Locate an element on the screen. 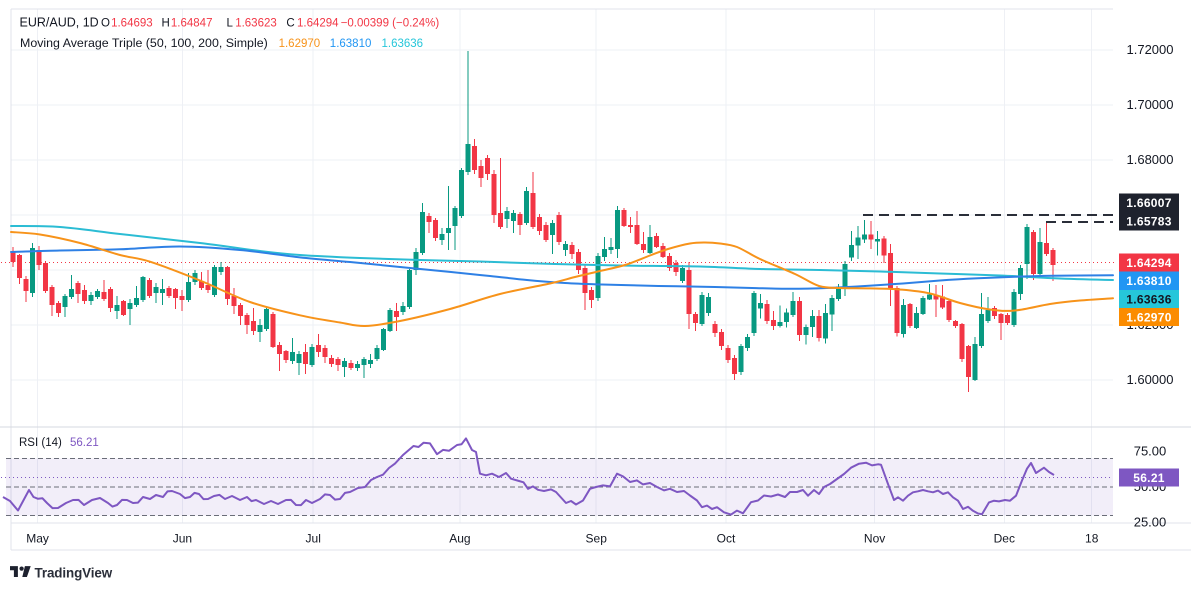 The width and height of the screenshot is (1191, 590). svg-text: O is located at coordinates (105, 24).